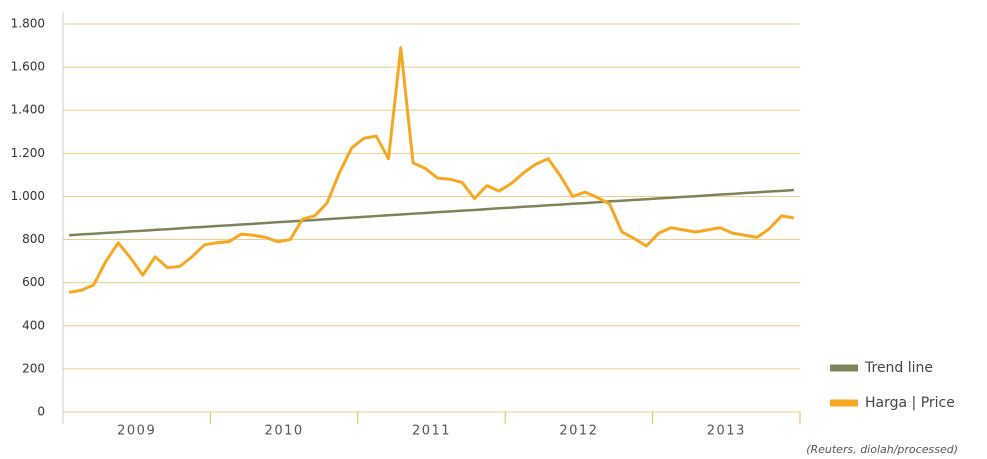  I want to click on y-tick-label: 1.000, so click(28, 196).